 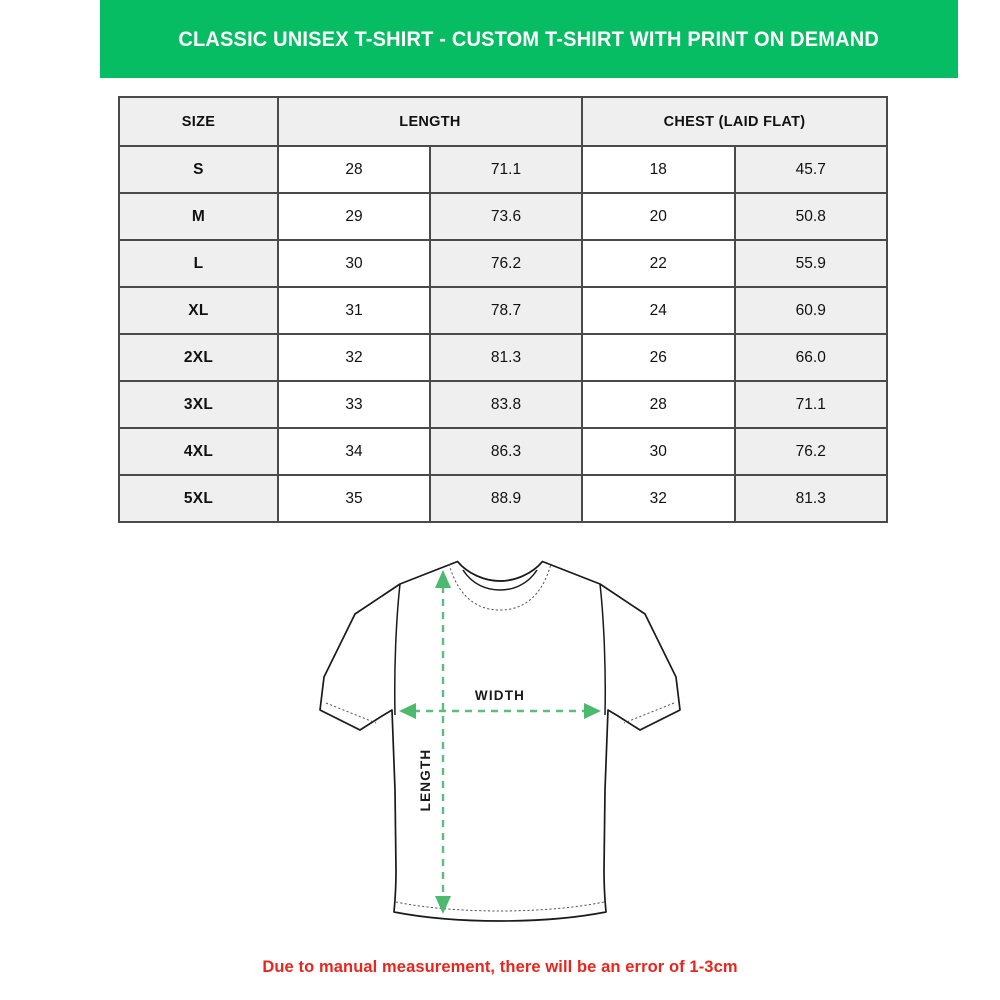 What do you see at coordinates (354, 404) in the screenshot?
I see `cell-length-in: 33` at bounding box center [354, 404].